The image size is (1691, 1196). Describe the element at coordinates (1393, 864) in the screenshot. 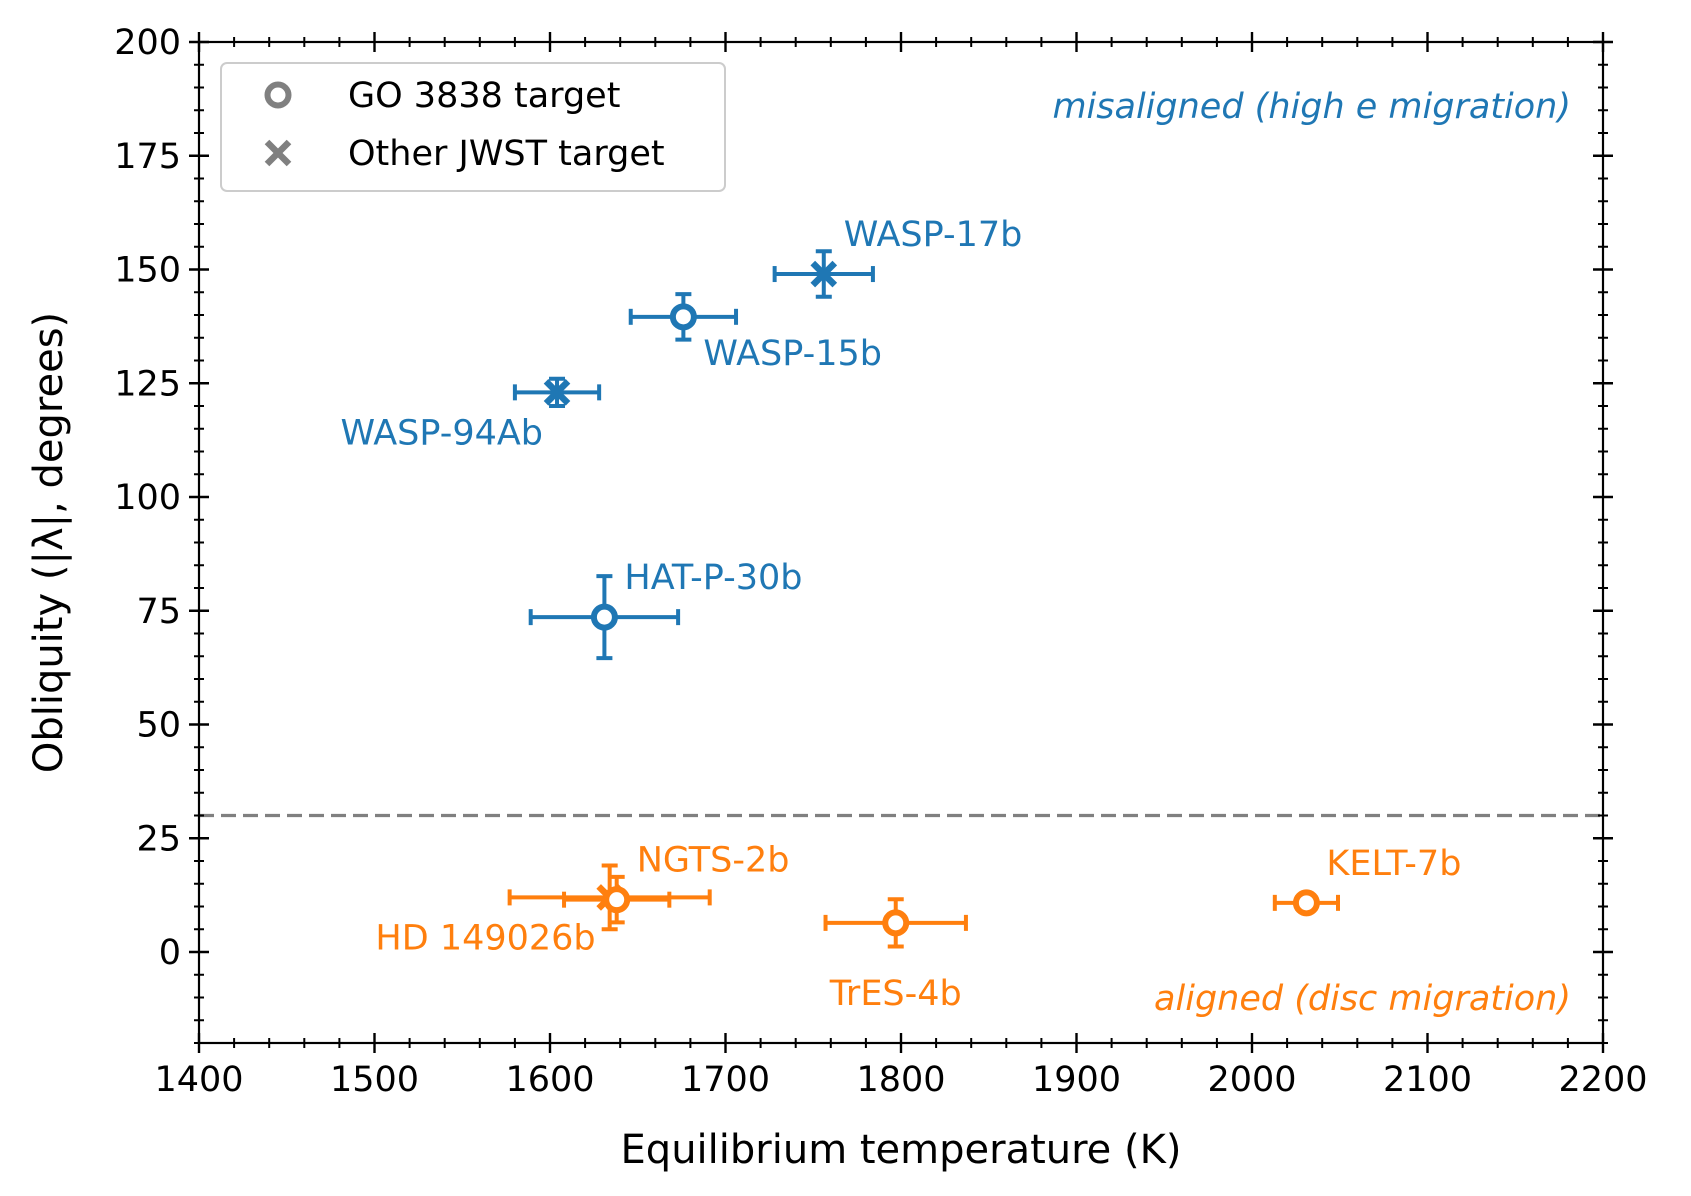

I see `point-label: KELT-7b` at that location.